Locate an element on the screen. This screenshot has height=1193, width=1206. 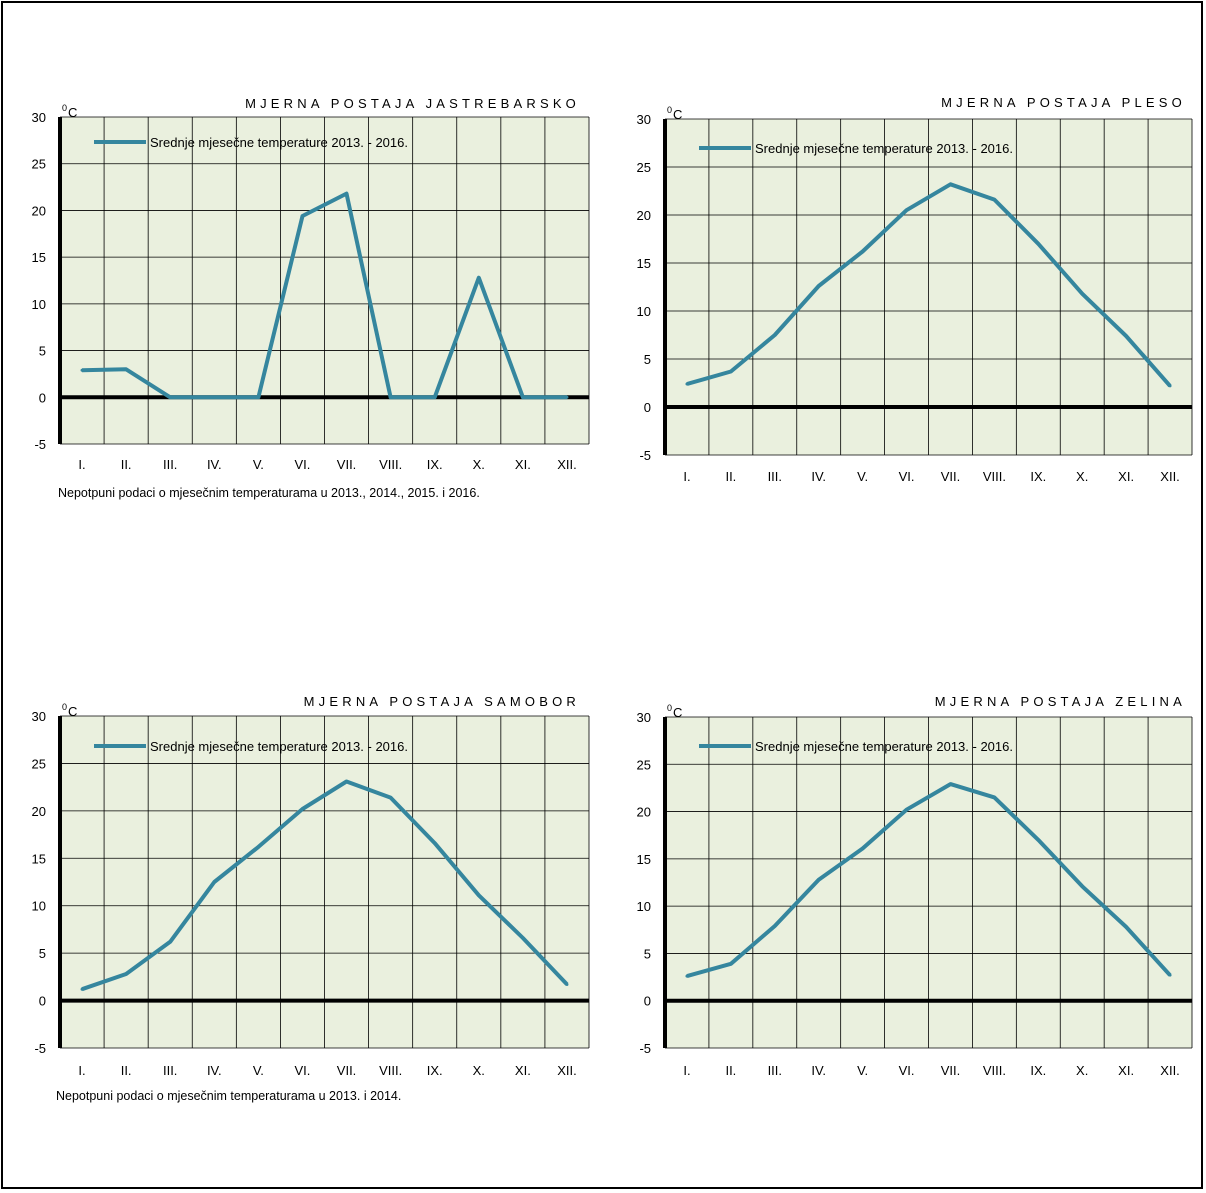
chart-title: MJERNA POSTAJA JASTREBARSKO is located at coordinates (412, 103).